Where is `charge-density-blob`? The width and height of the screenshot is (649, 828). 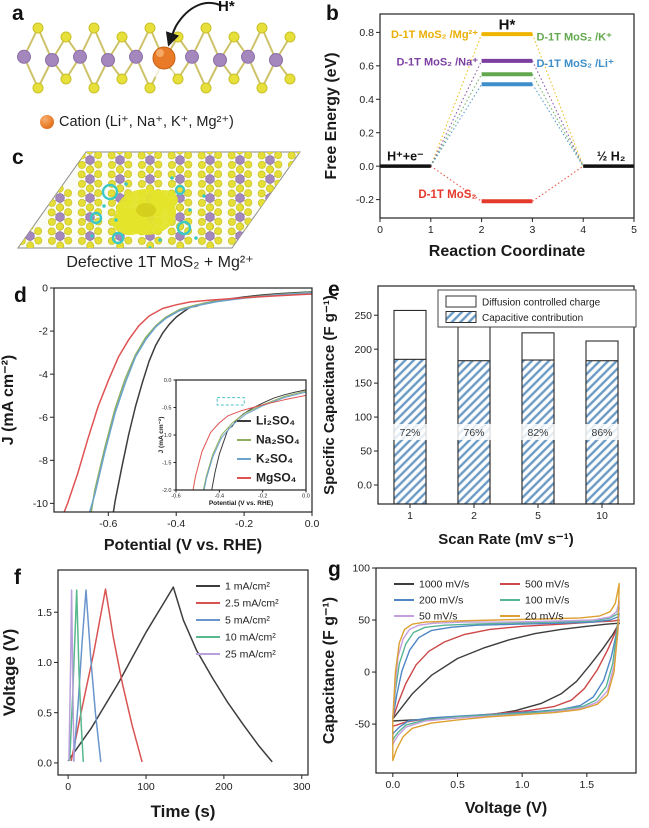
charge-density-blob is located at coordinates (145, 212).